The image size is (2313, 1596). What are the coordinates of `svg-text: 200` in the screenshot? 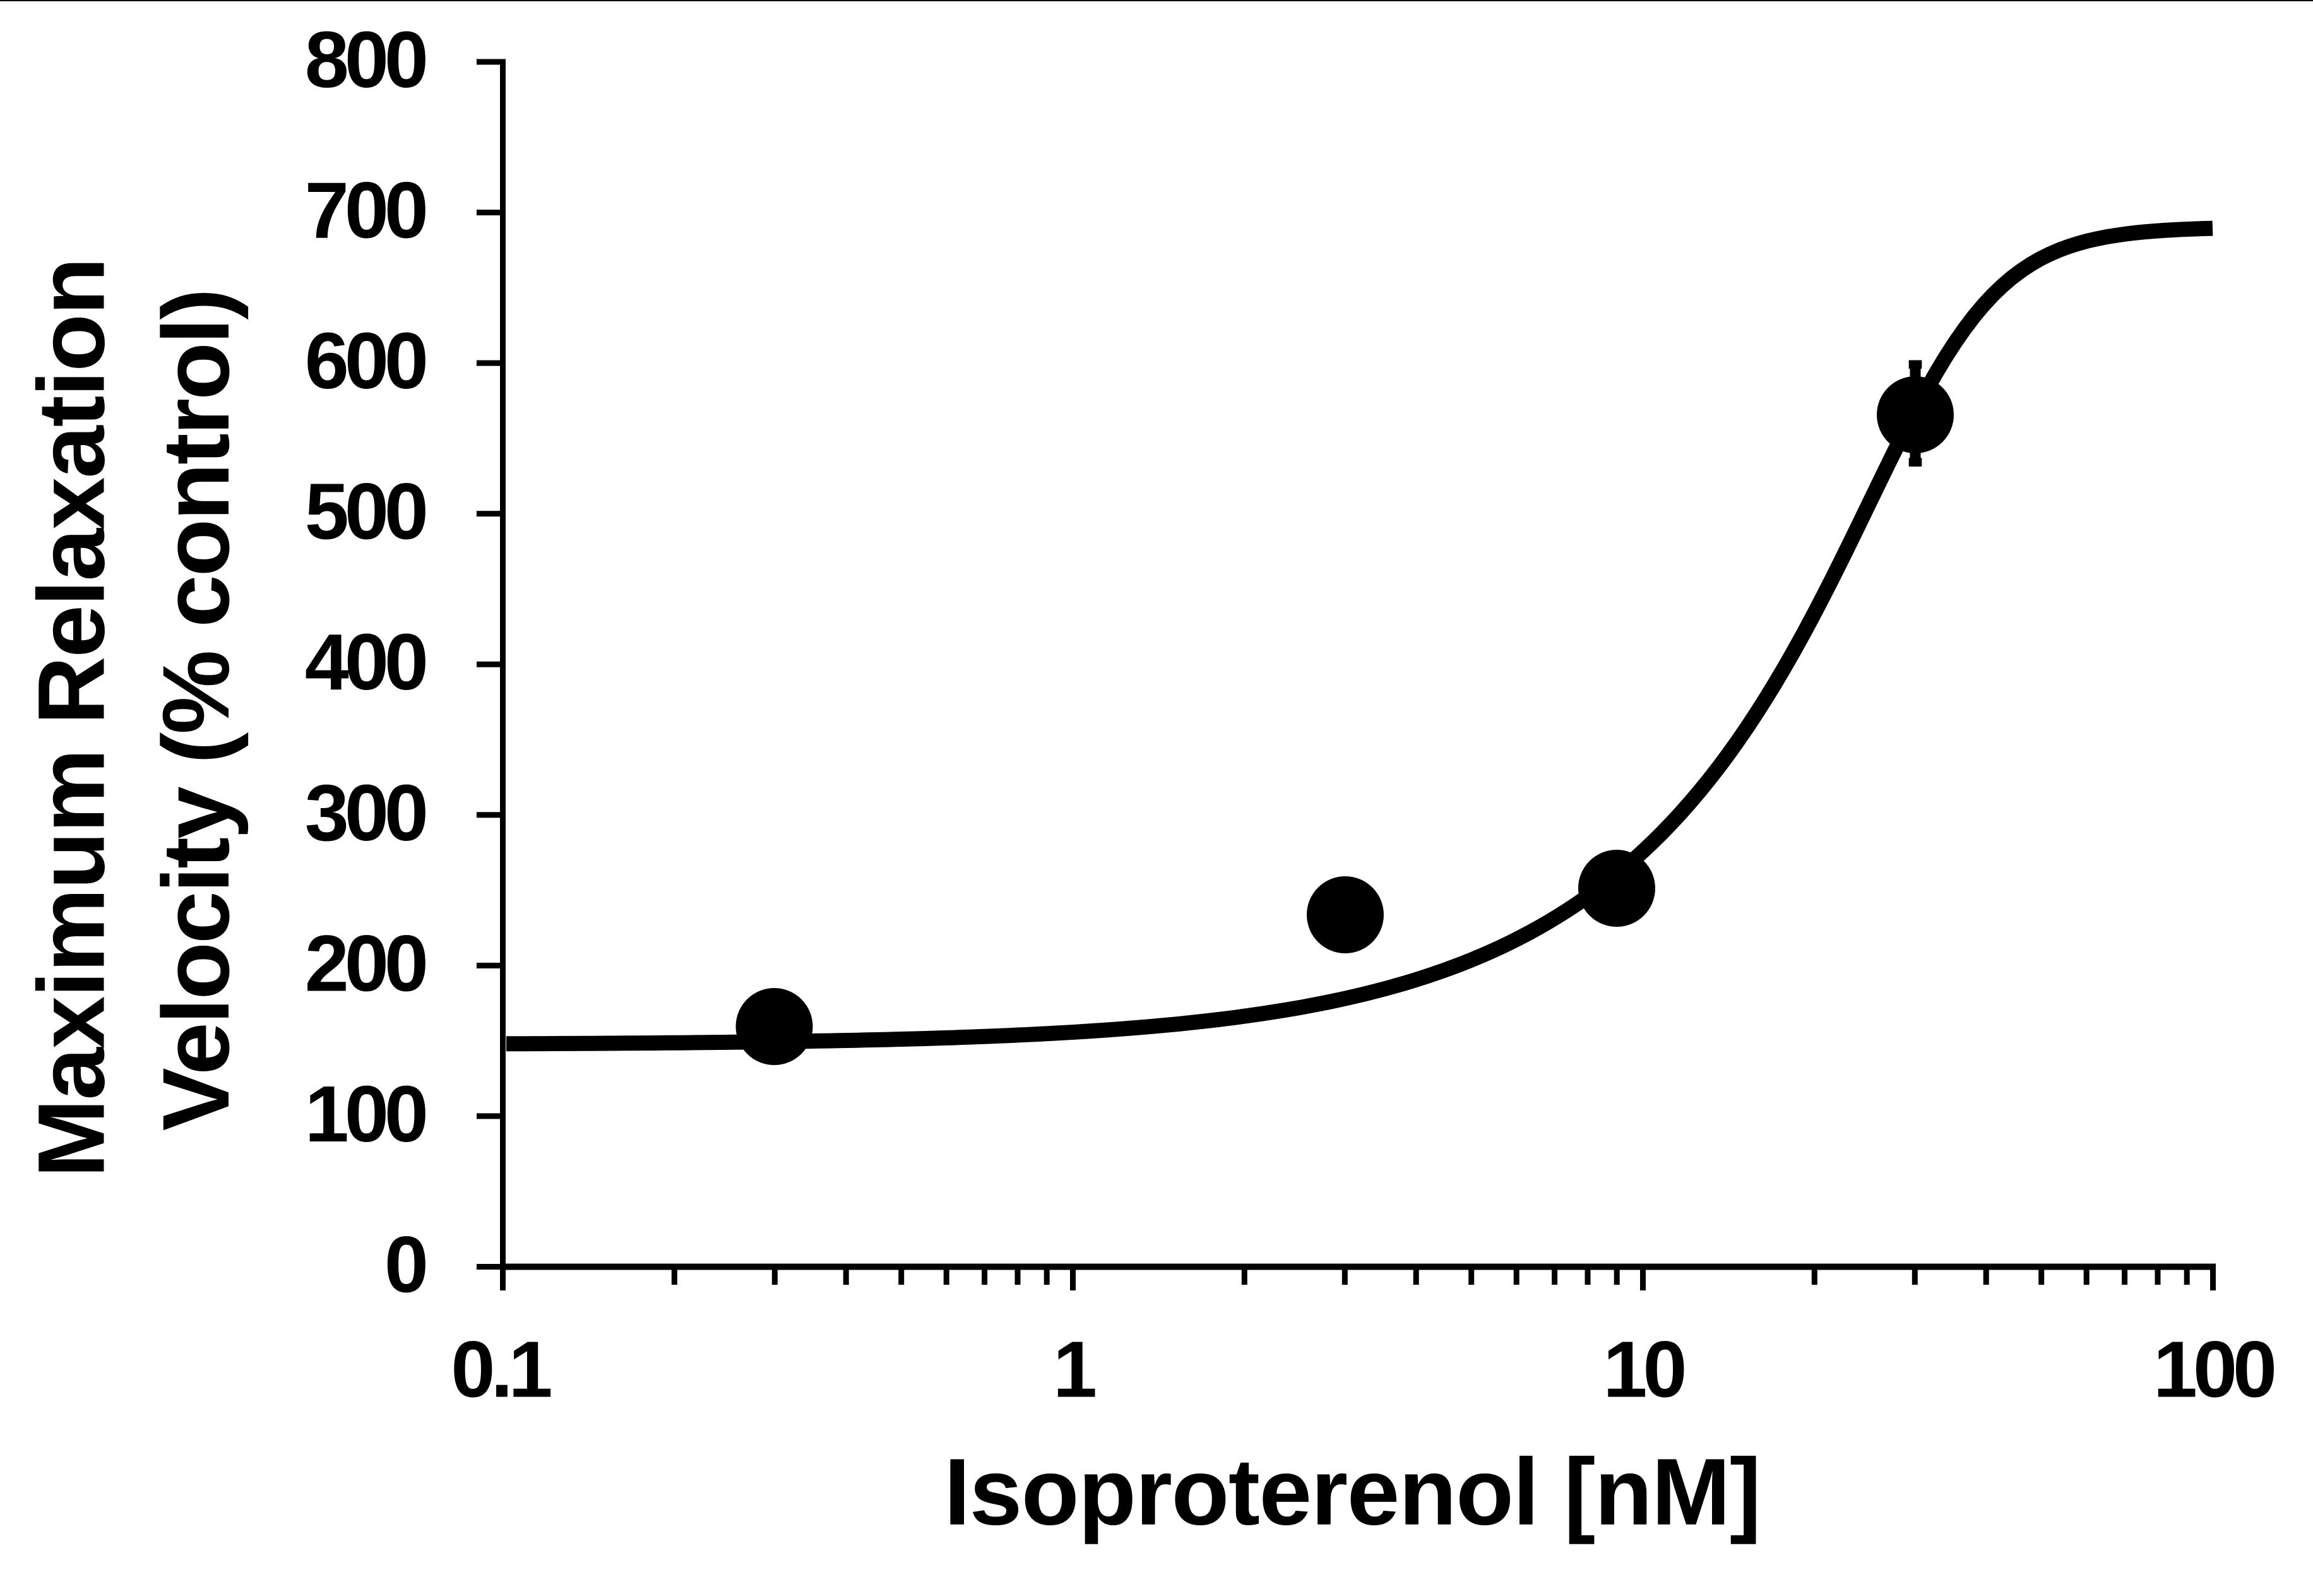 It's located at (365, 963).